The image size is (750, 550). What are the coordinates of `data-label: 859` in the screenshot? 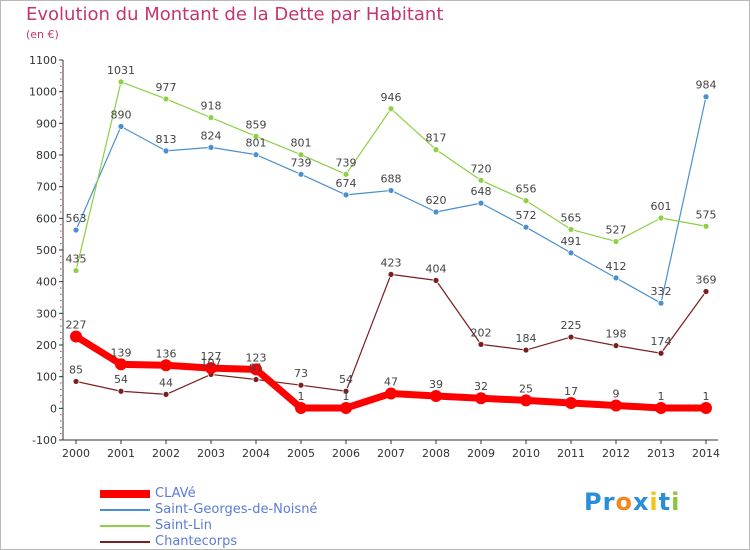 It's located at (256, 124).